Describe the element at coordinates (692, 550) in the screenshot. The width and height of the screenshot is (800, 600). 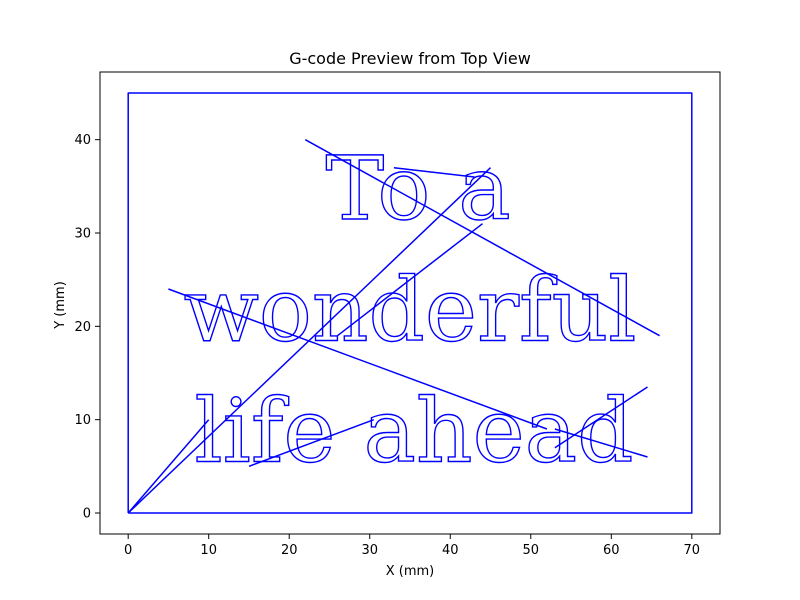
I see `x-tick-label-7: 70` at that location.